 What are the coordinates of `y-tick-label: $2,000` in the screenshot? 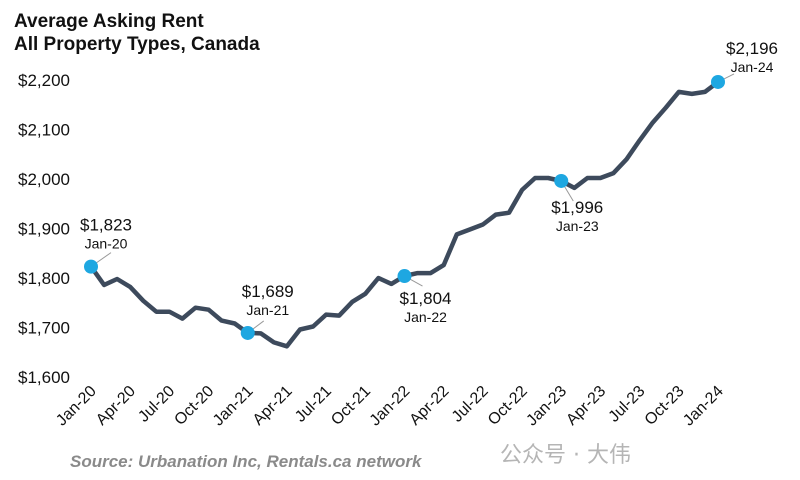 It's located at (44, 179).